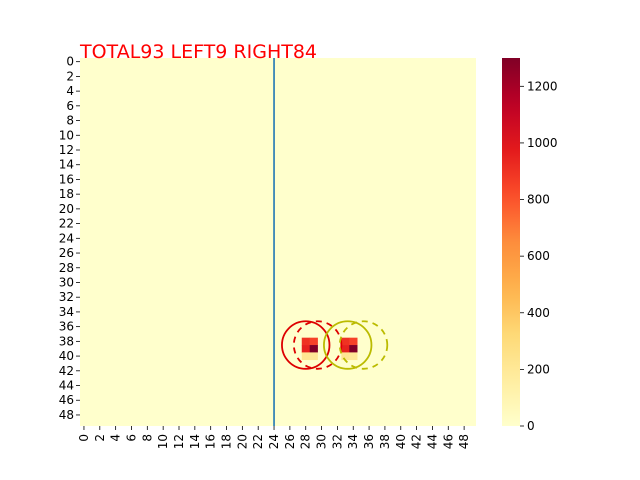  What do you see at coordinates (227, 441) in the screenshot?
I see `x-tick-label: 18` at bounding box center [227, 441].